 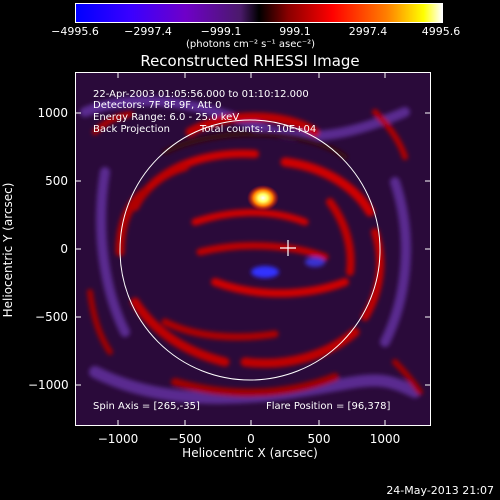 What do you see at coordinates (52, 113) in the screenshot?
I see `y-tick: 1000` at bounding box center [52, 113].